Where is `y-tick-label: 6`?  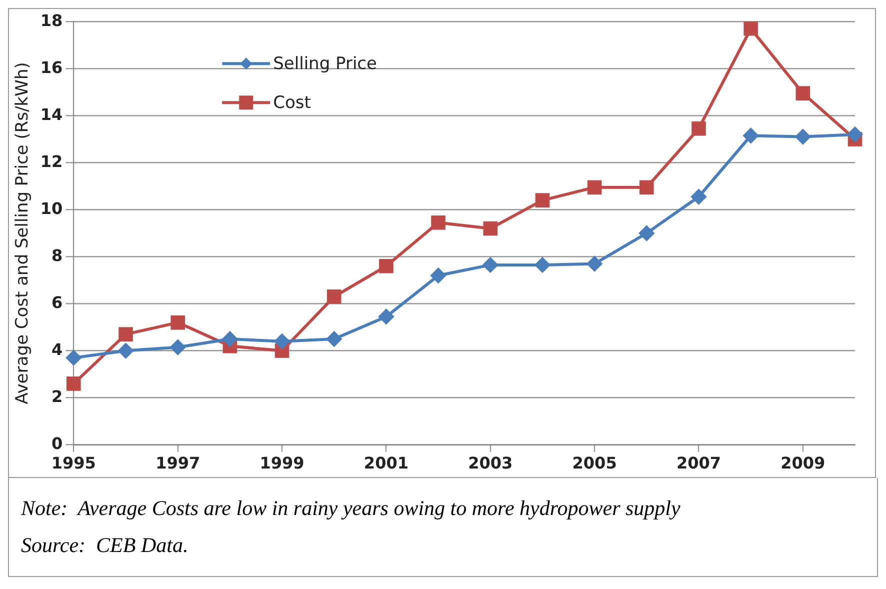
y-tick-label: 6 is located at coordinates (57, 302).